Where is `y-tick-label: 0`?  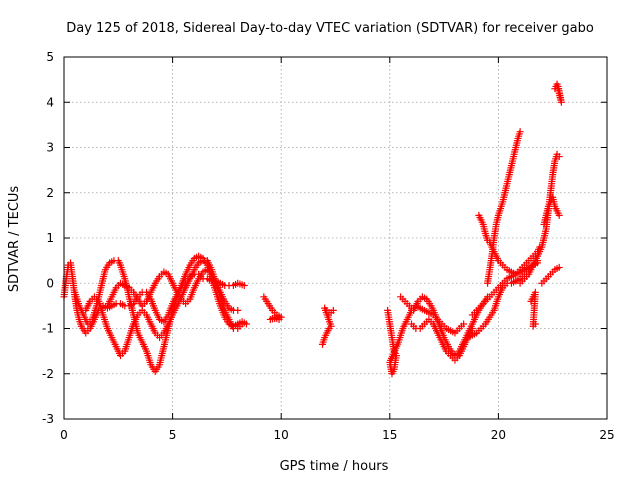
y-tick-label: 0 is located at coordinates (50, 283).